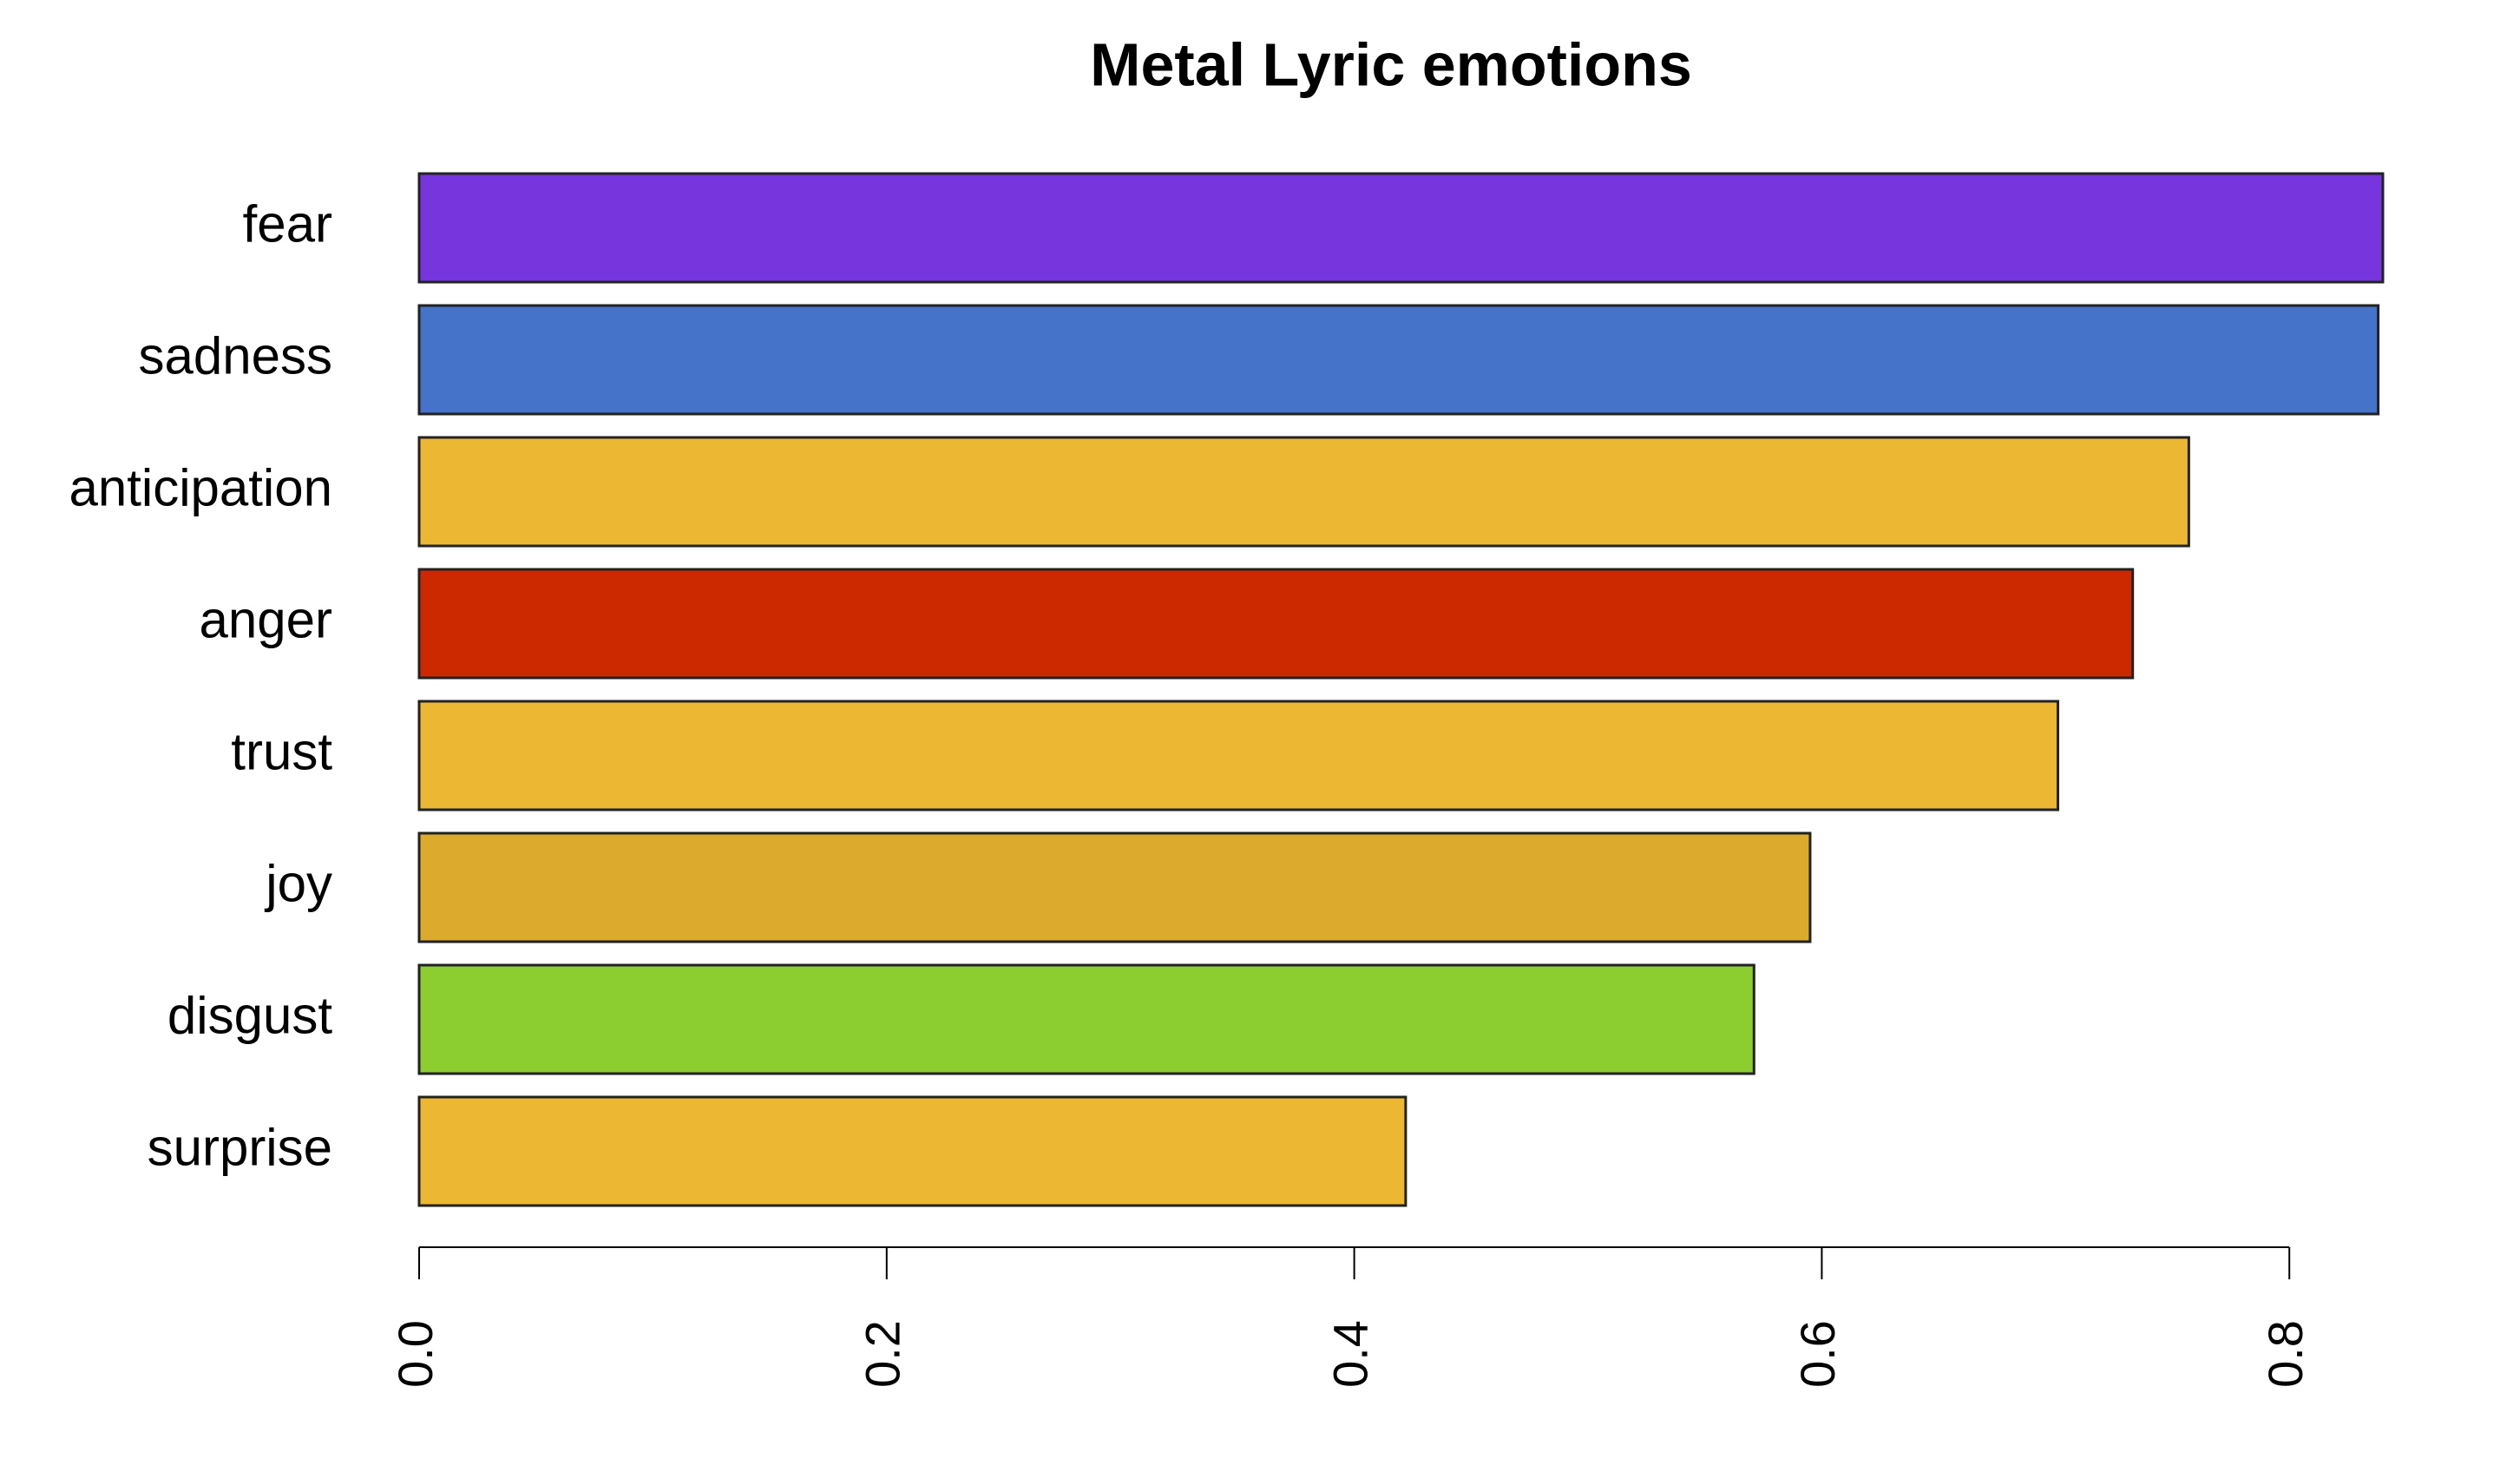 This screenshot has width=2520, height=1472. What do you see at coordinates (281, 751) in the screenshot?
I see `y-tick-label: trust` at bounding box center [281, 751].